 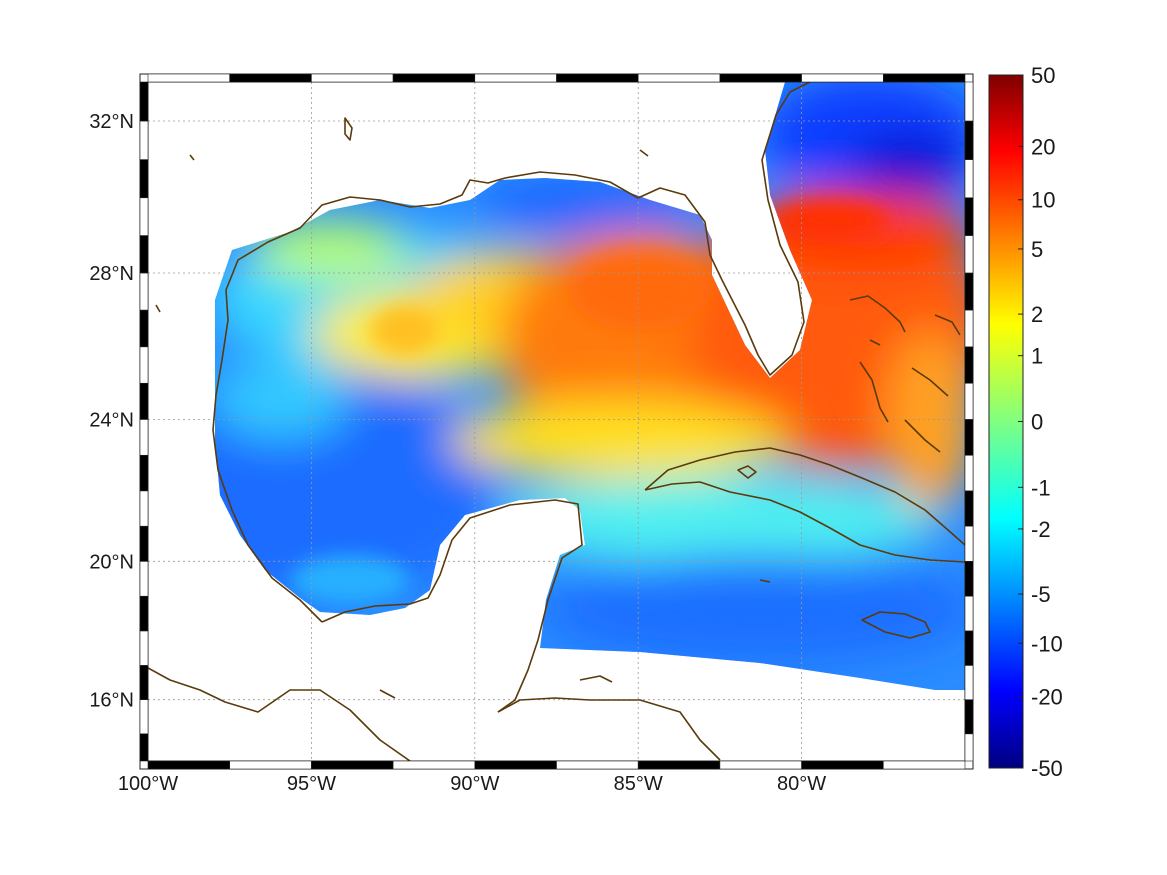 I want to click on longitude-tick-labels: 100°W 95°W 90°W 85°W 80°W, so click(x=472, y=784).